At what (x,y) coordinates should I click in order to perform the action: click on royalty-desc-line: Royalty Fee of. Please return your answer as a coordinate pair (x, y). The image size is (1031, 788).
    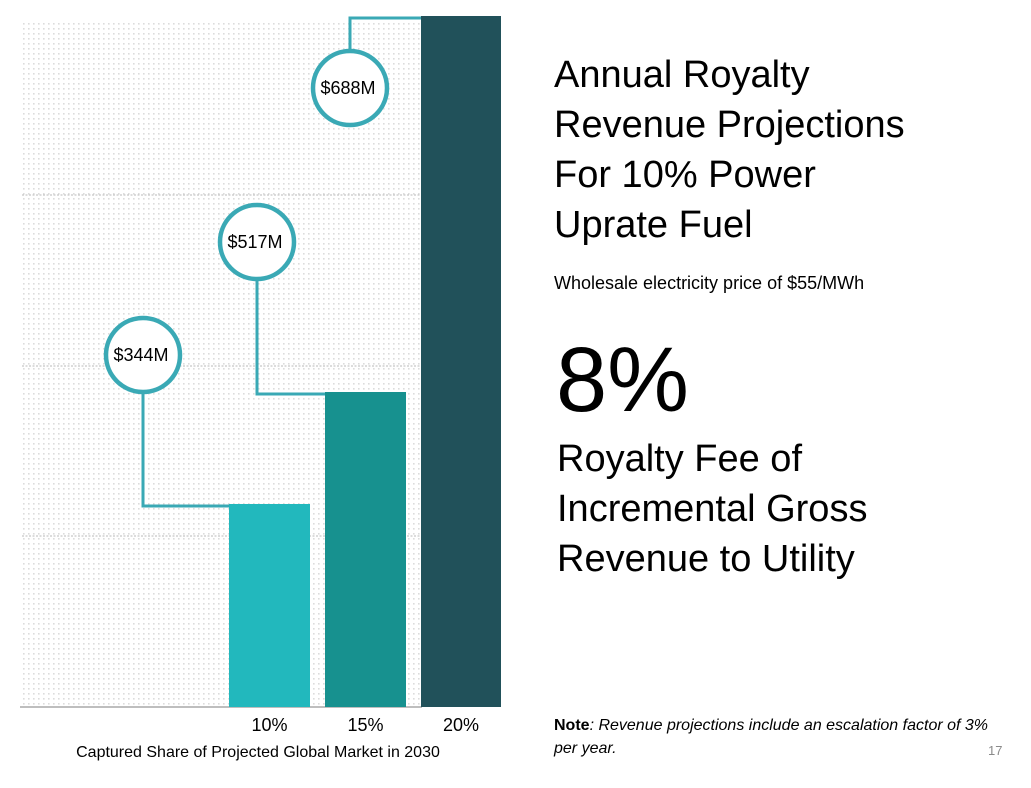
    Looking at the image, I should click on (679, 459).